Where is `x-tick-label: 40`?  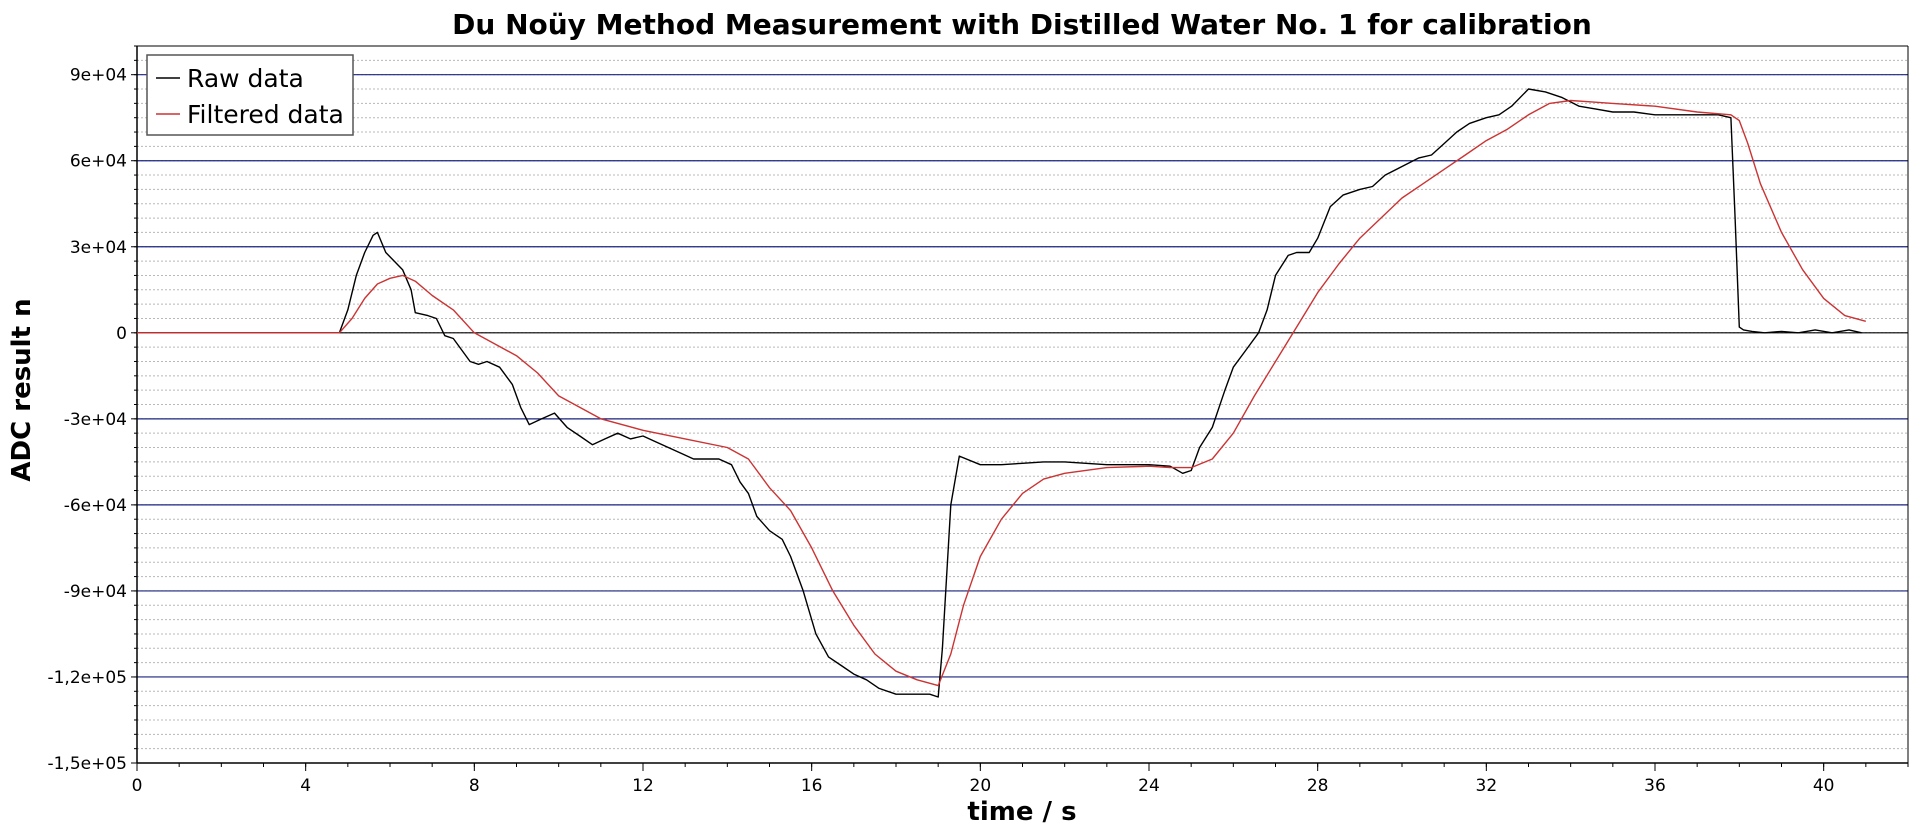
x-tick-label: 40 is located at coordinates (1824, 786).